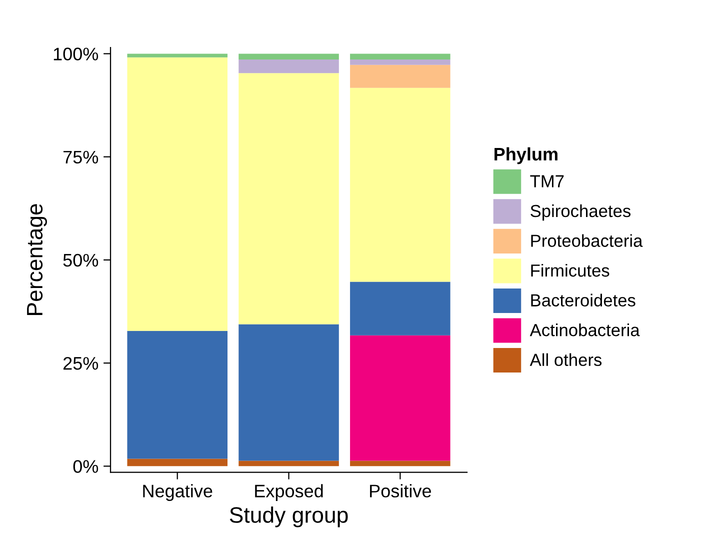 The image size is (713, 559). I want to click on legend-label: All others, so click(566, 359).